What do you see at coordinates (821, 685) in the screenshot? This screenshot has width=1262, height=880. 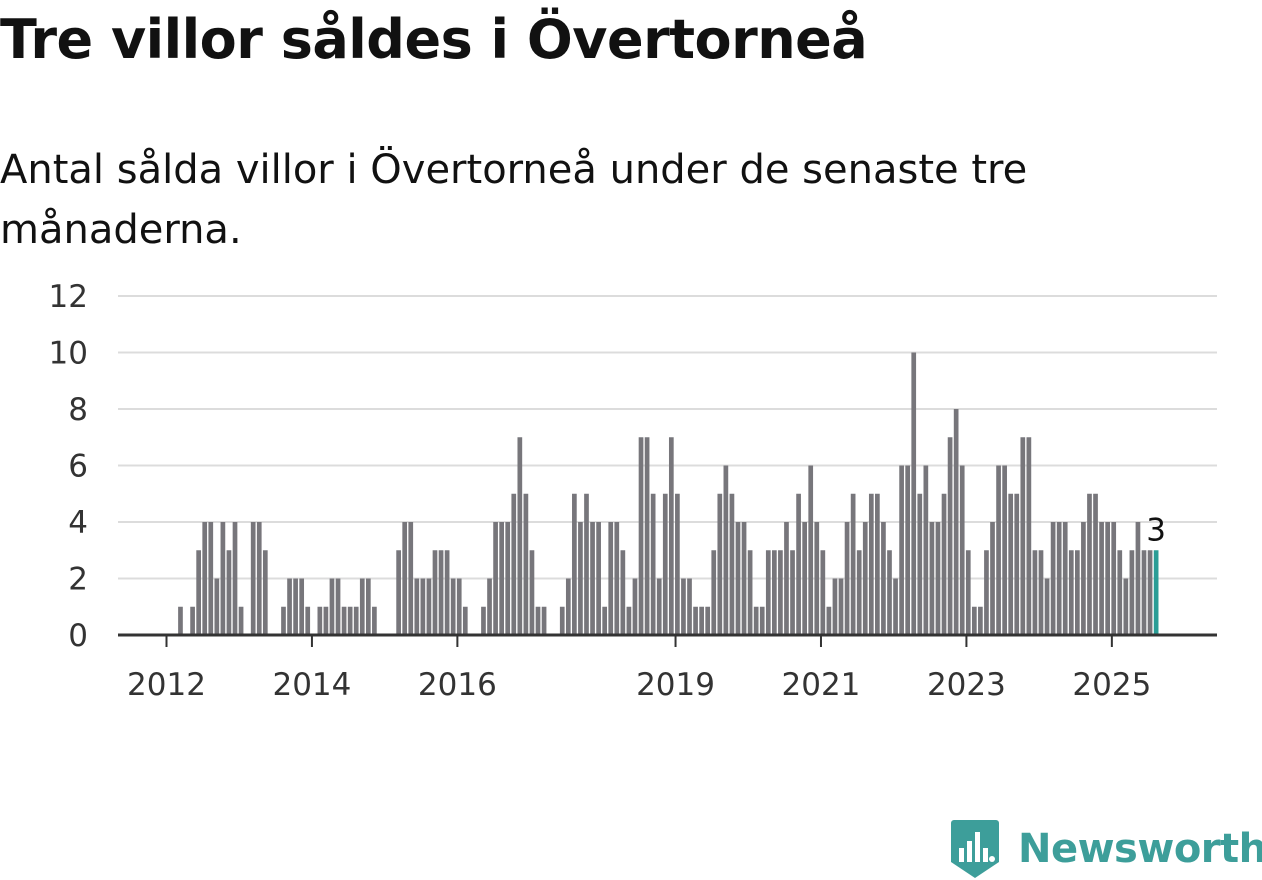 I see `x-tick-label: 2021` at bounding box center [821, 685].